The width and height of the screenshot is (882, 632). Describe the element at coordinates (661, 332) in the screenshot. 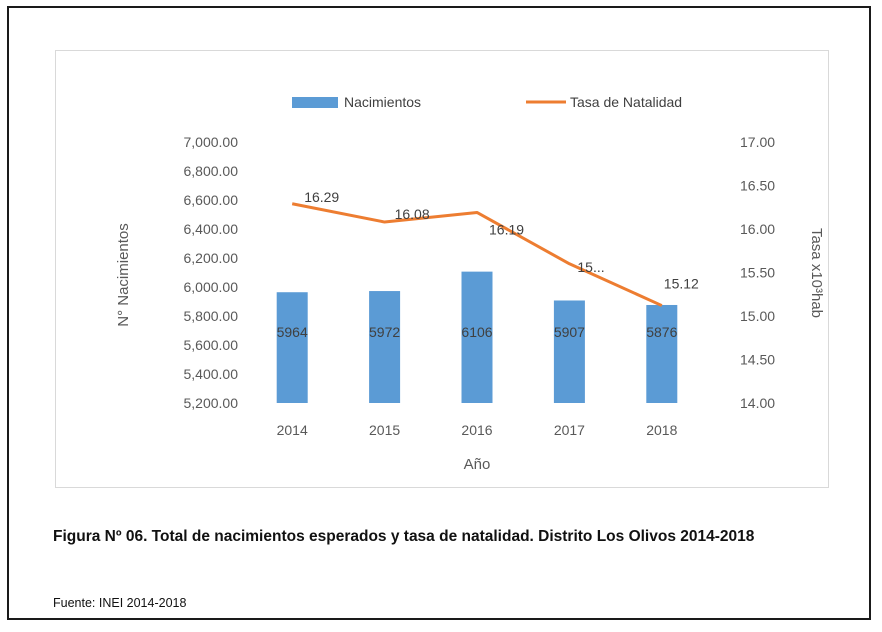

I see `bar-data-label: 5876` at that location.